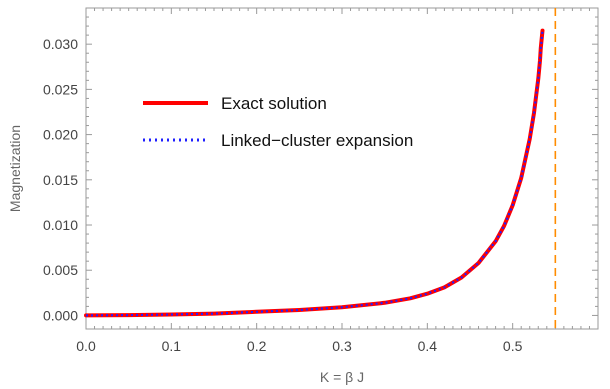 This screenshot has height=389, width=610. What do you see at coordinates (60, 315) in the screenshot?
I see `y-tick-label: 0.000` at bounding box center [60, 315].